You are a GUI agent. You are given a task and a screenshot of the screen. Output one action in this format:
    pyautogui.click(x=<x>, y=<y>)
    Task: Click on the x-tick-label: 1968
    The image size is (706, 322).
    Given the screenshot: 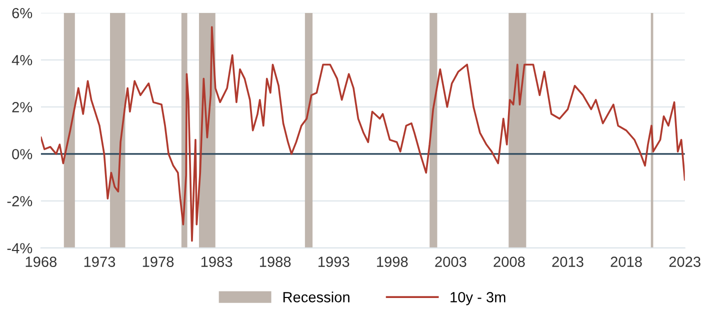 What is the action you would take?
    pyautogui.click(x=41, y=261)
    